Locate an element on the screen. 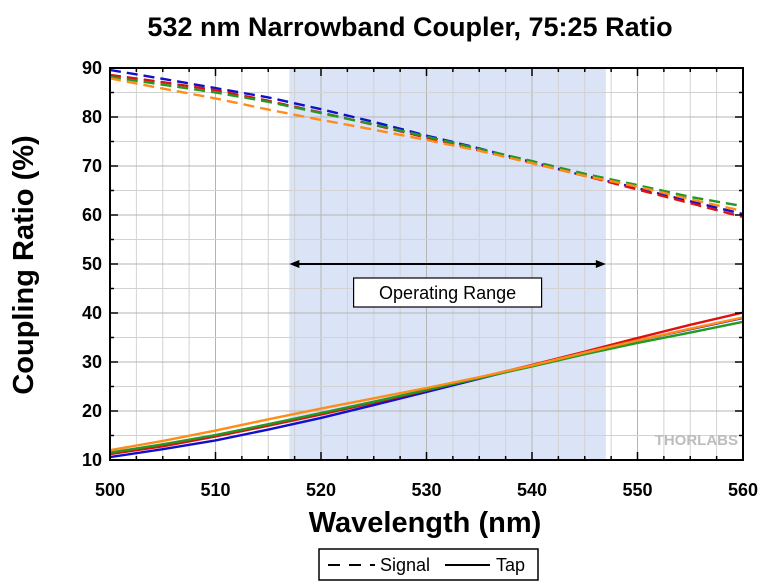  x-axis-label: Wavelength (nm) is located at coordinates (425, 523).